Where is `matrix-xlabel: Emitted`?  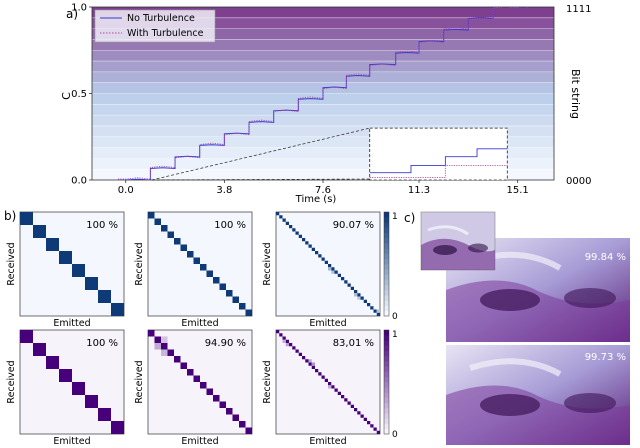 matrix-xlabel: Emitted is located at coordinates (327, 441).